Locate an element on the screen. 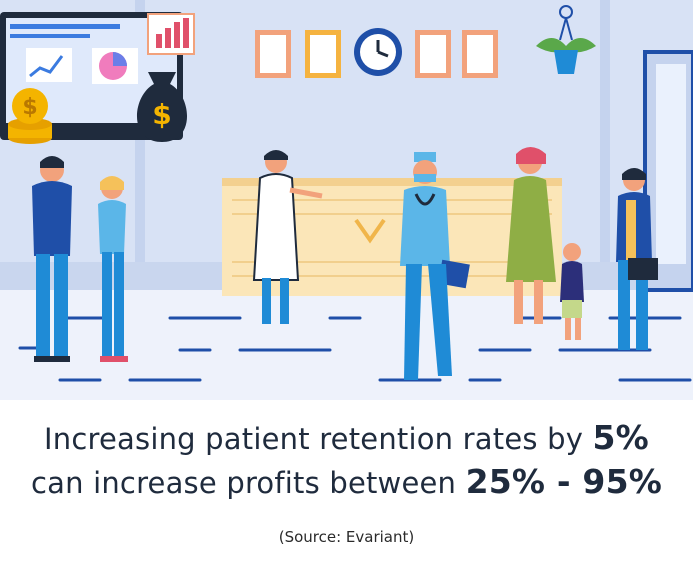 Image resolution: width=693 pixels, height=570 pixels. source-note: (Source: Evariant) is located at coordinates (346, 537).